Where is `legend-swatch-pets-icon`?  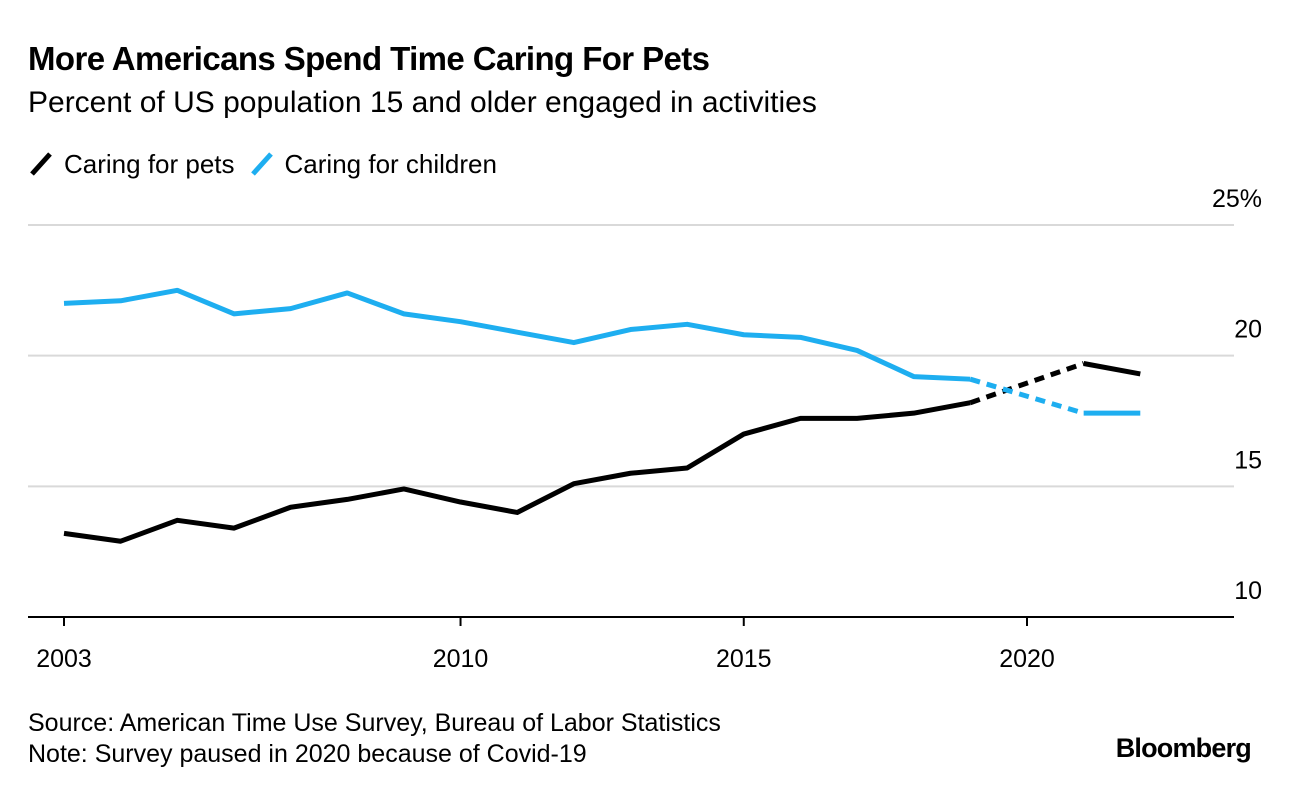 legend-swatch-pets-icon is located at coordinates (41, 164).